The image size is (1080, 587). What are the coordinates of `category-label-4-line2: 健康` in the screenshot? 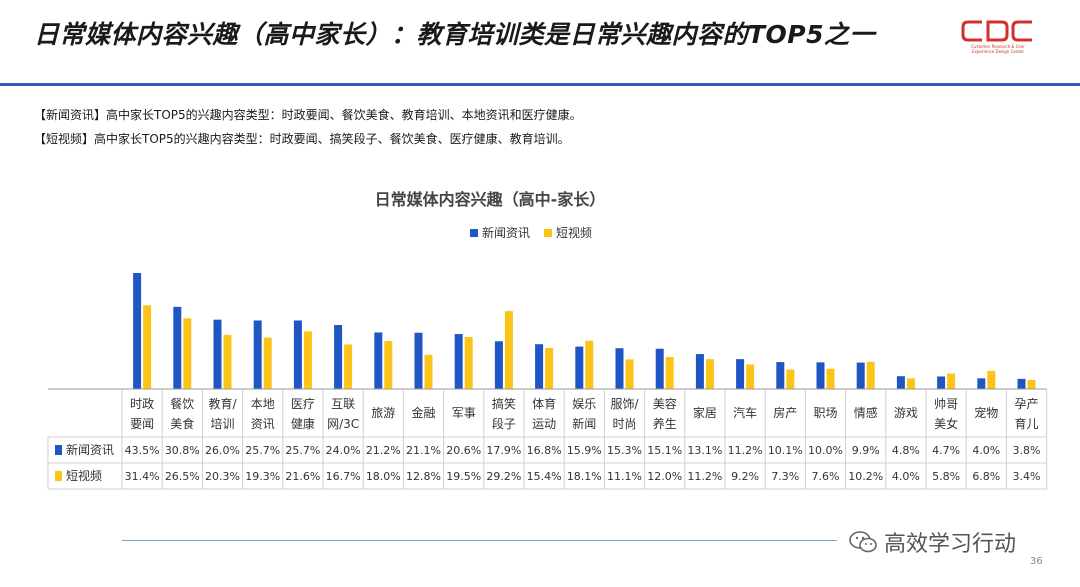 It's located at (303, 423).